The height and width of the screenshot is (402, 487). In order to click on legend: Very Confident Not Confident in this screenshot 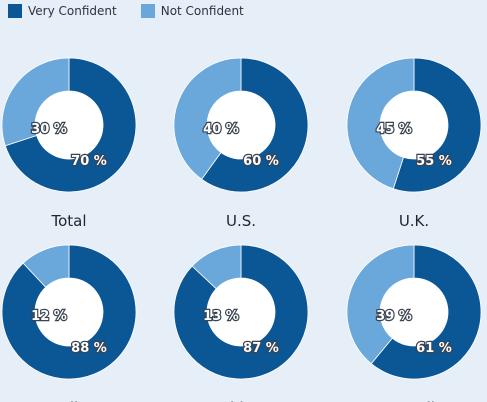, I will do `click(135, 11)`.